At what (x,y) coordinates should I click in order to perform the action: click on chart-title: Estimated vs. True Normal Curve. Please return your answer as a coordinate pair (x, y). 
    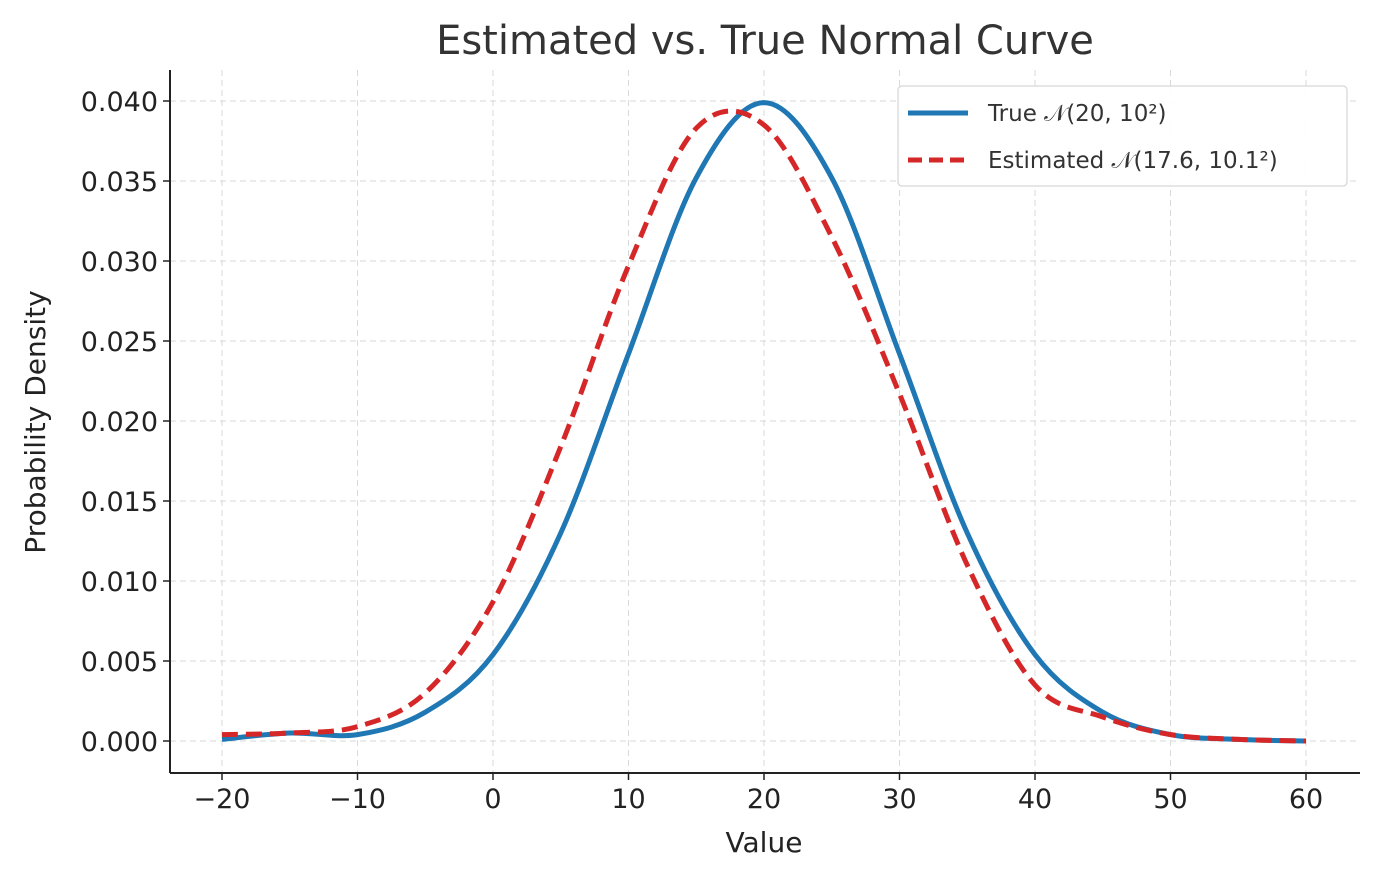
    Looking at the image, I should click on (765, 41).